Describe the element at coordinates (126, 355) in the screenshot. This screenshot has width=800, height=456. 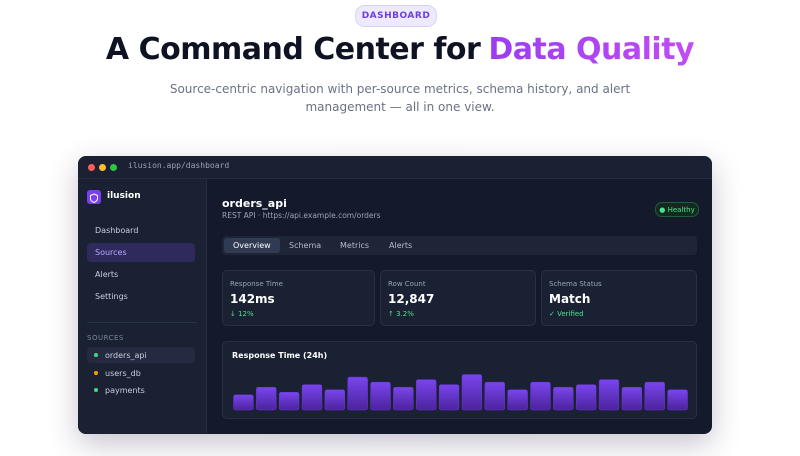
I see `source-name: orders_api` at that location.